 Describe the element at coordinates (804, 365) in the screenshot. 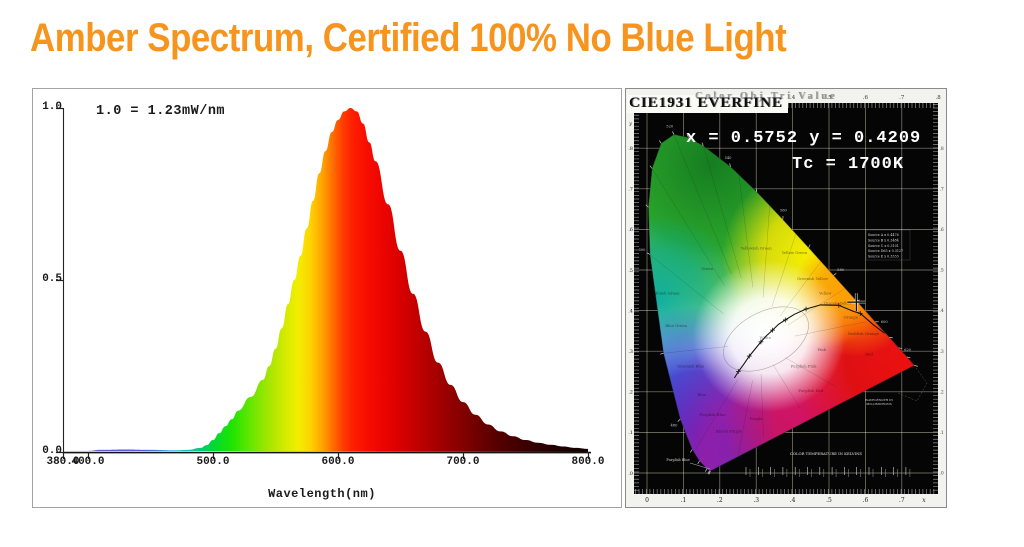

I see `svg-text: Purplish Pink` at that location.